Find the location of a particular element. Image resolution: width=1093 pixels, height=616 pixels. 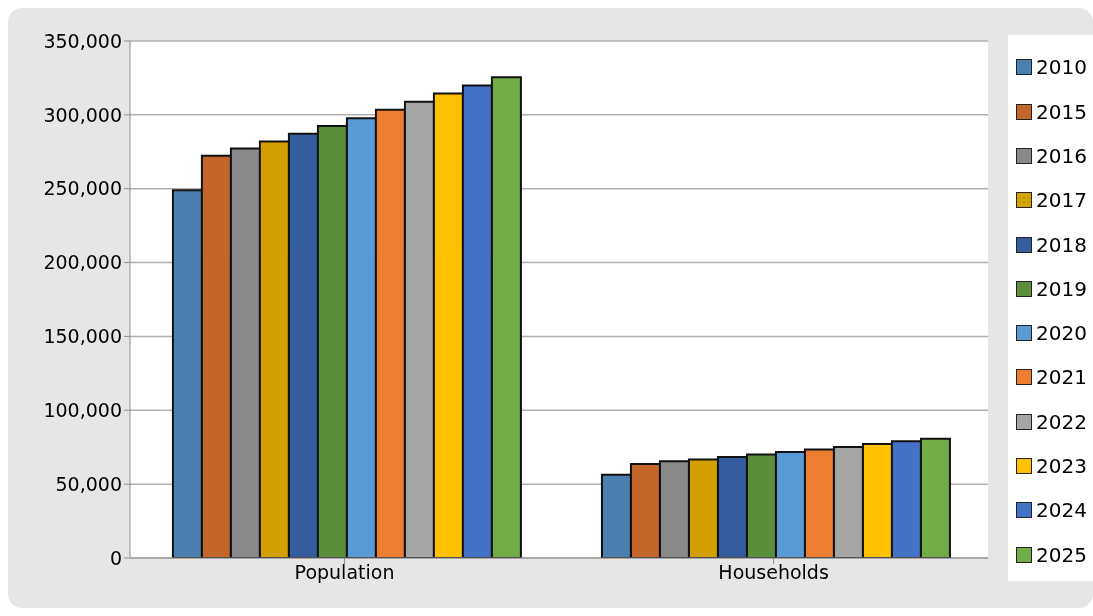

legend-label: 2021 is located at coordinates (1061, 377).